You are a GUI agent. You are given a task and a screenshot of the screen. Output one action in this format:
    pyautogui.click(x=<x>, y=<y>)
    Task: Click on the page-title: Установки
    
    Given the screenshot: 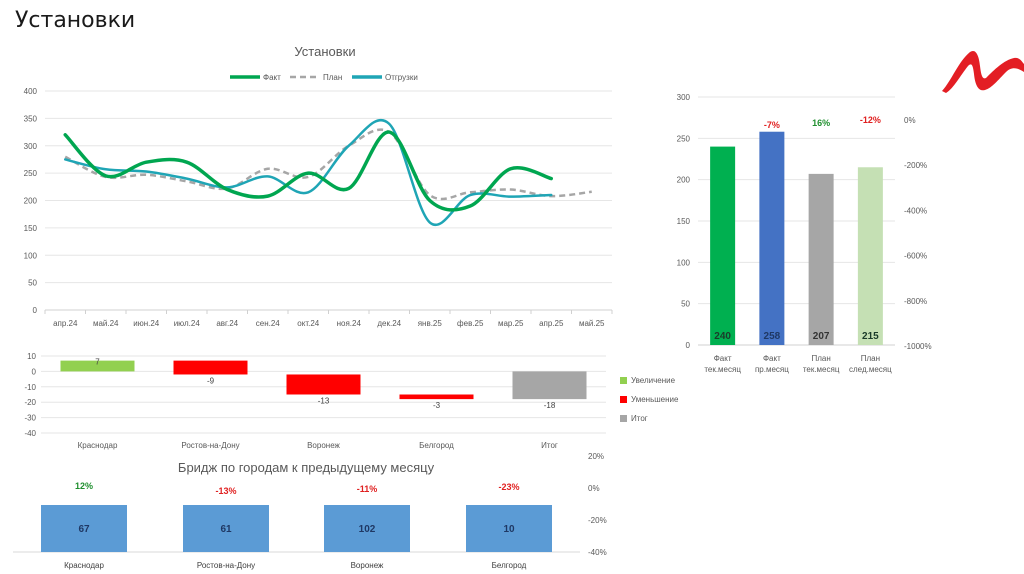 What is the action you would take?
    pyautogui.click(x=75, y=20)
    